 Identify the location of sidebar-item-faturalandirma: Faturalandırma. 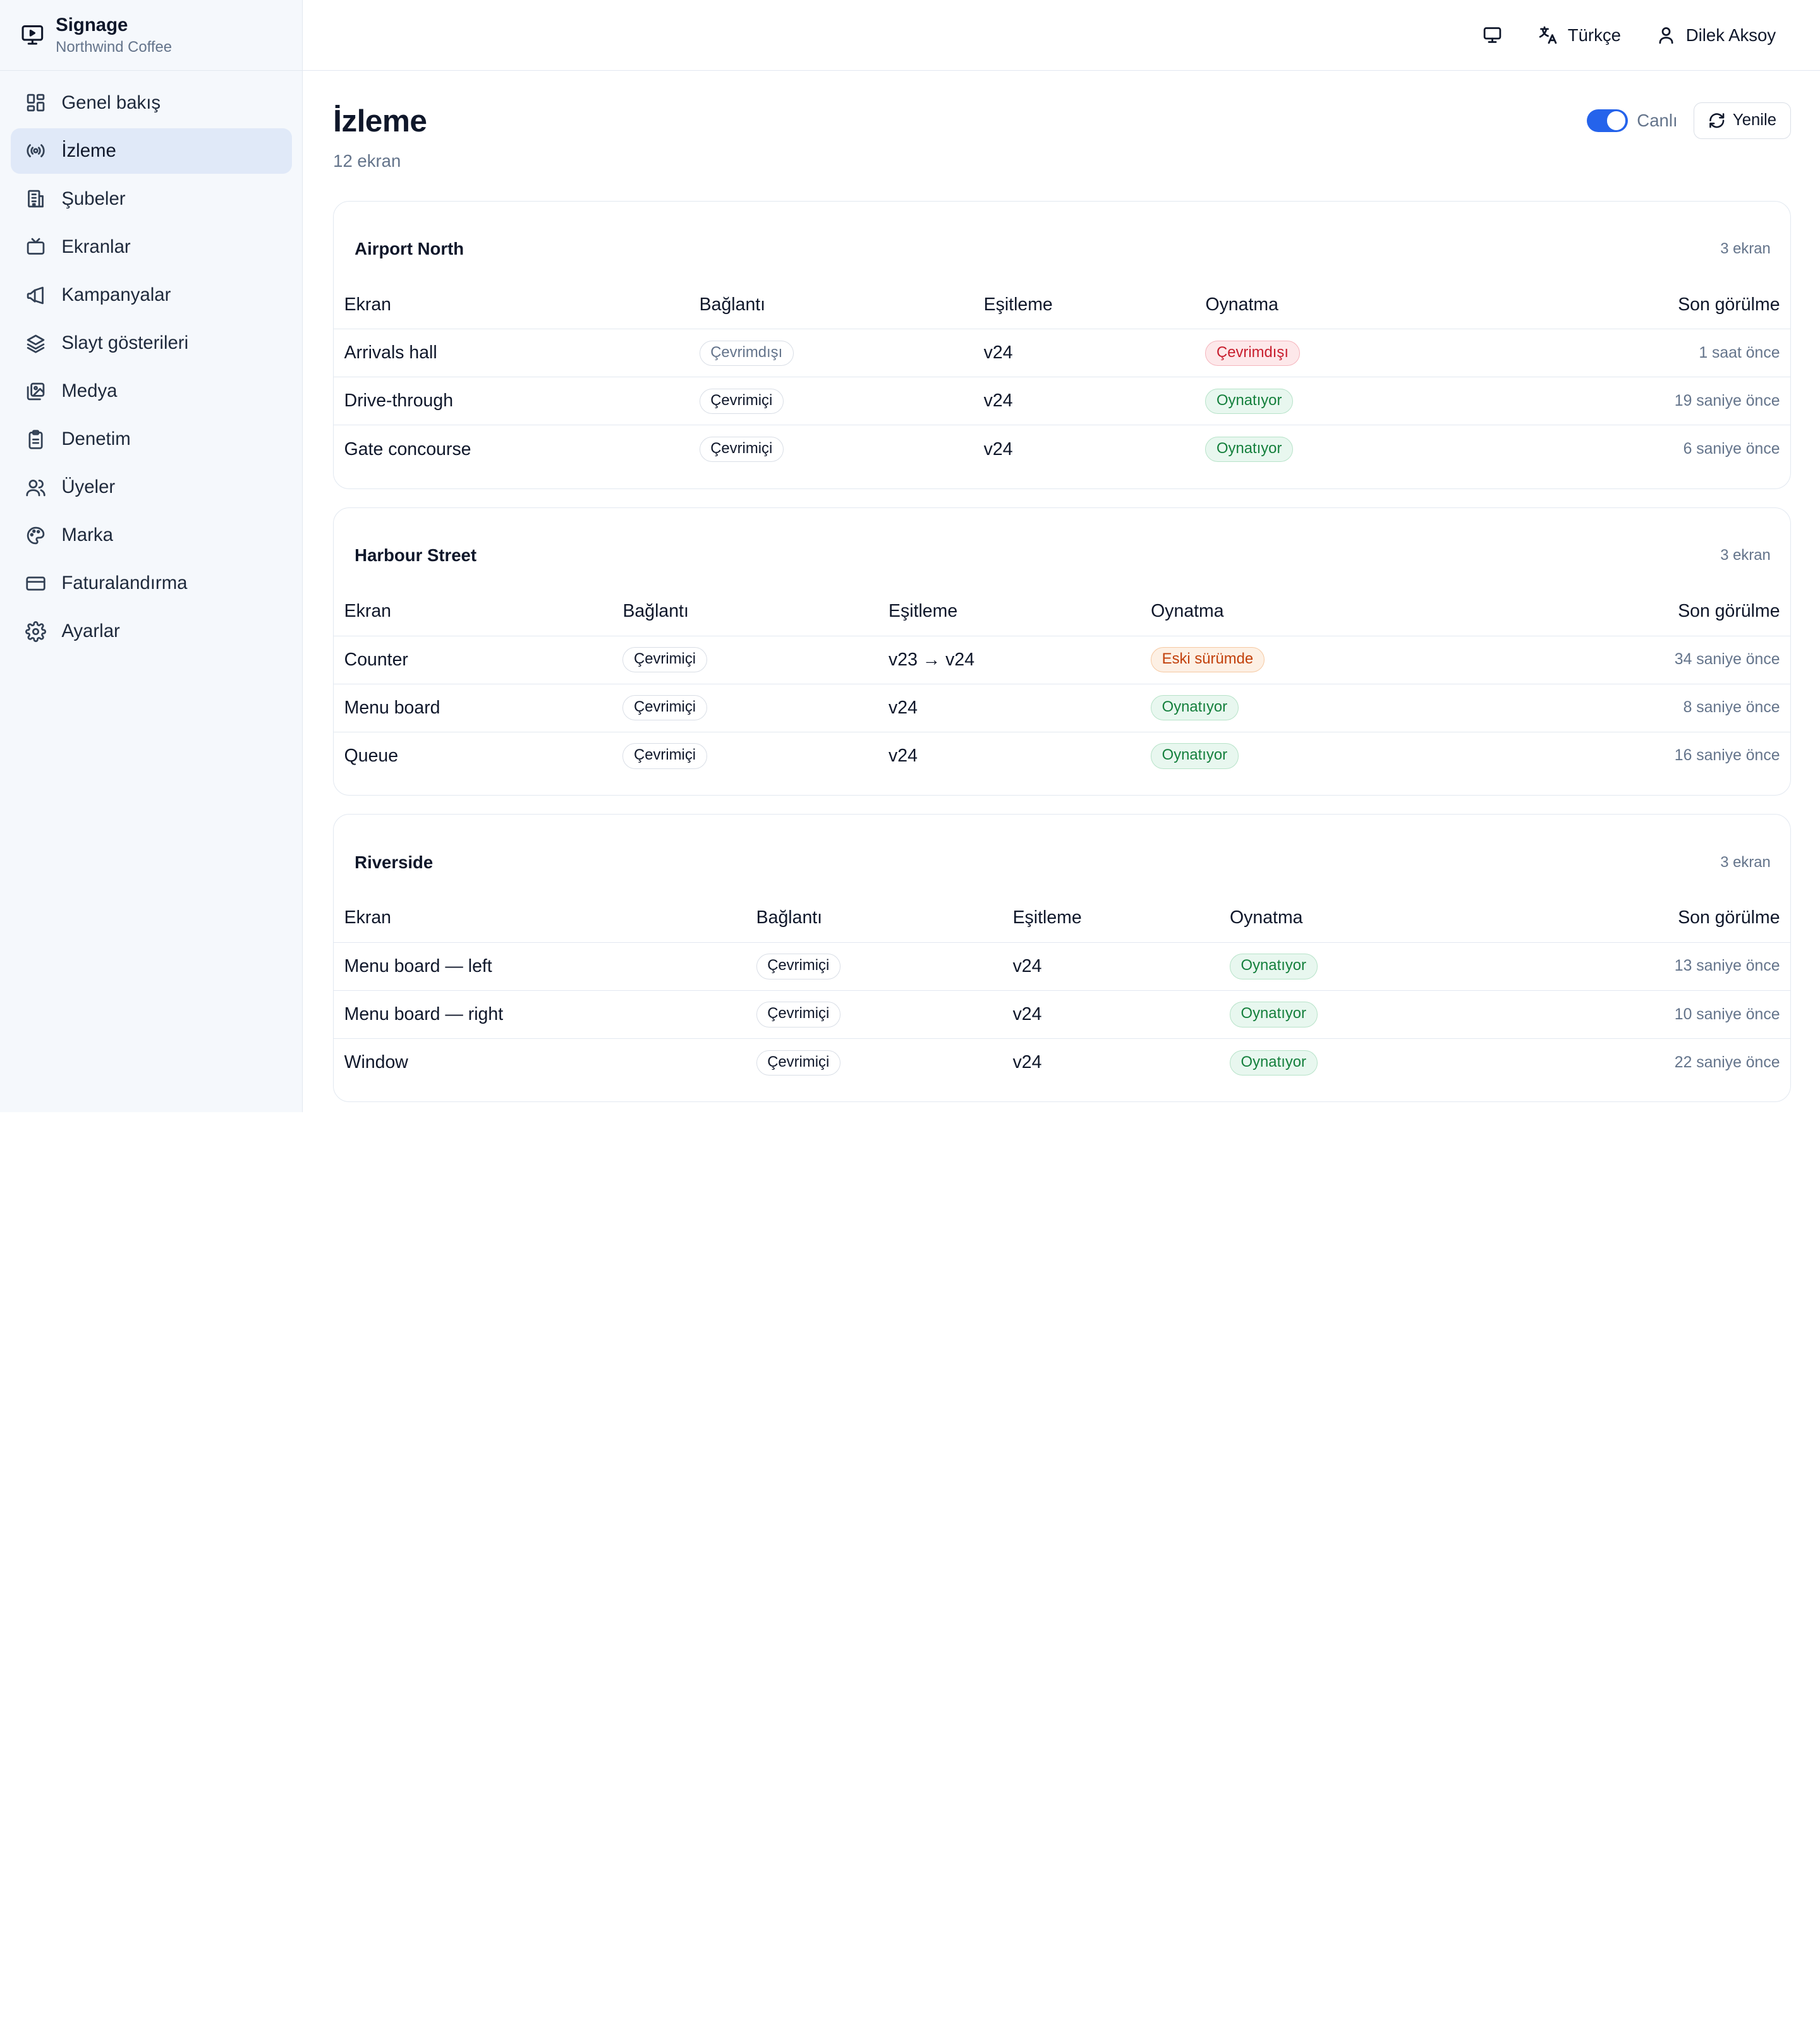
(151, 583).